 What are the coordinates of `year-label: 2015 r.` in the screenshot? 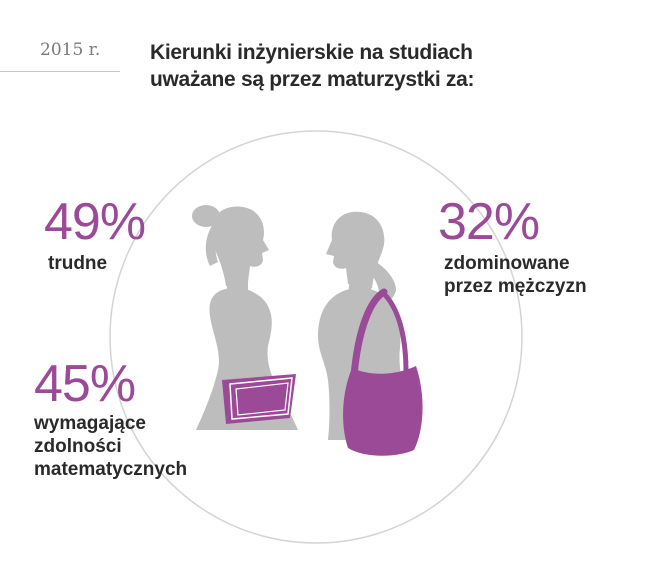 It's located at (70, 50).